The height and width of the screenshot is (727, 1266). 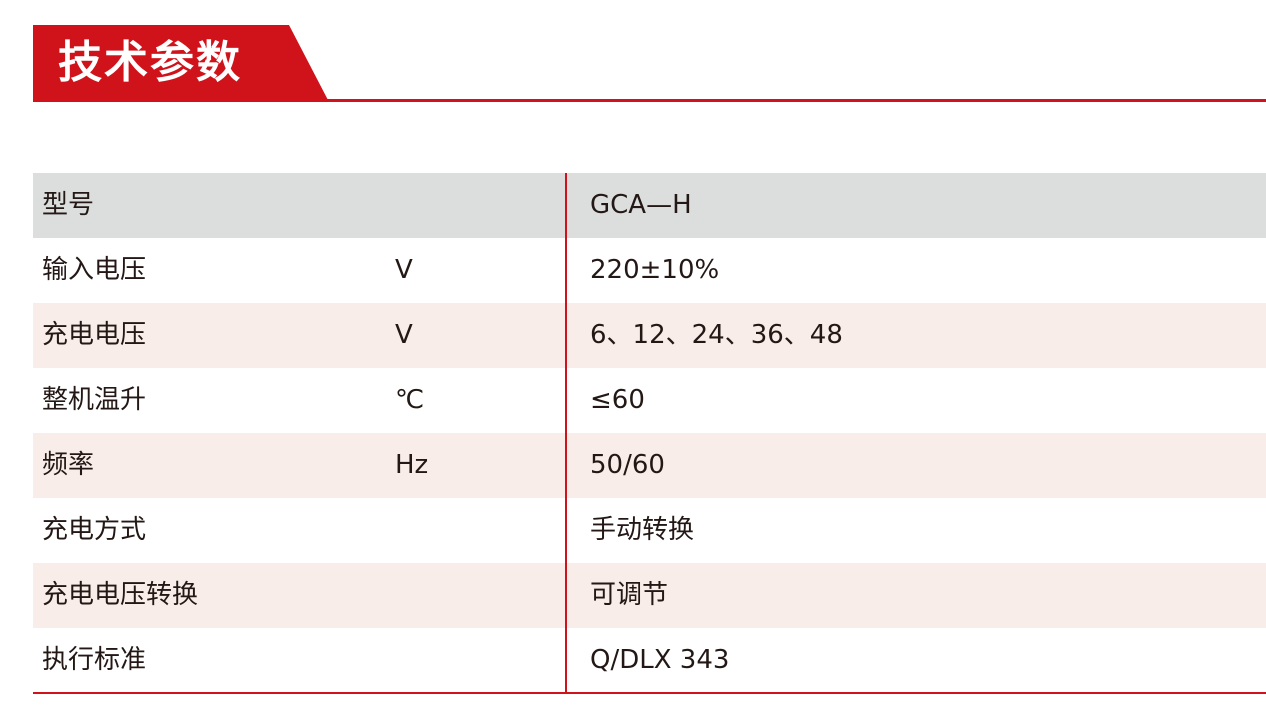 I want to click on table-row: 充电电压转换 可调节, so click(x=649, y=595).